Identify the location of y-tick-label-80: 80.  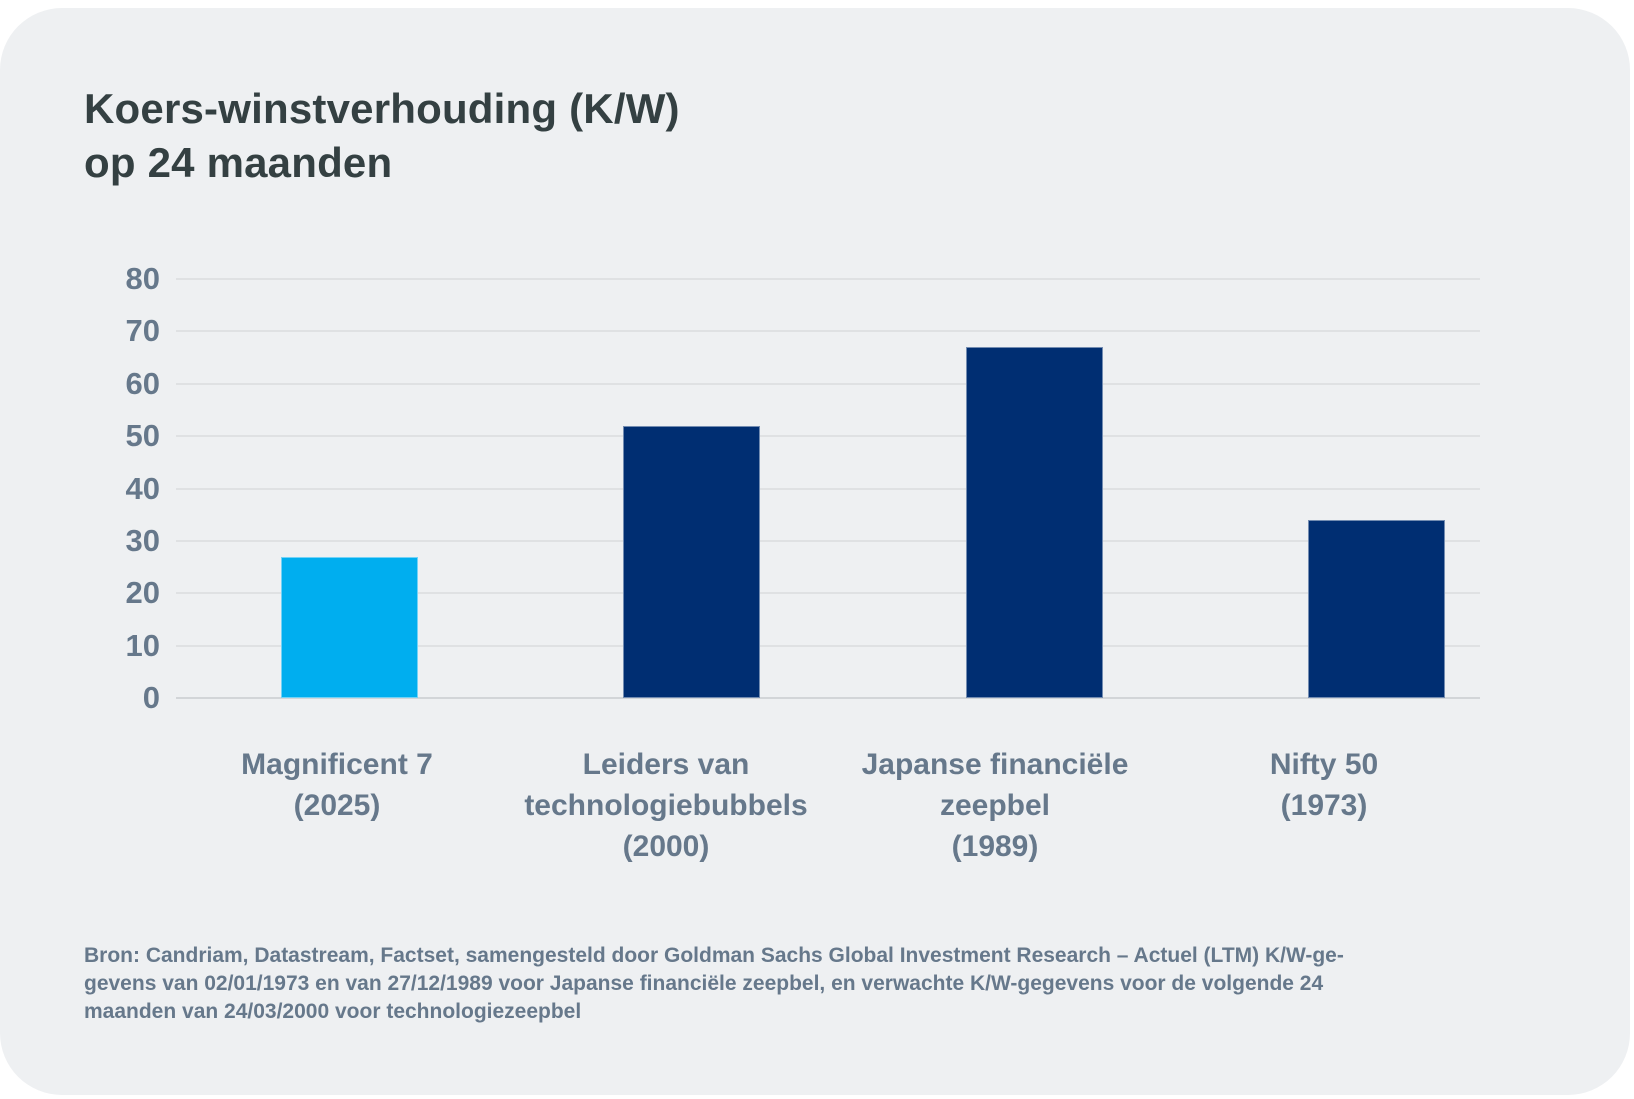
(142, 278).